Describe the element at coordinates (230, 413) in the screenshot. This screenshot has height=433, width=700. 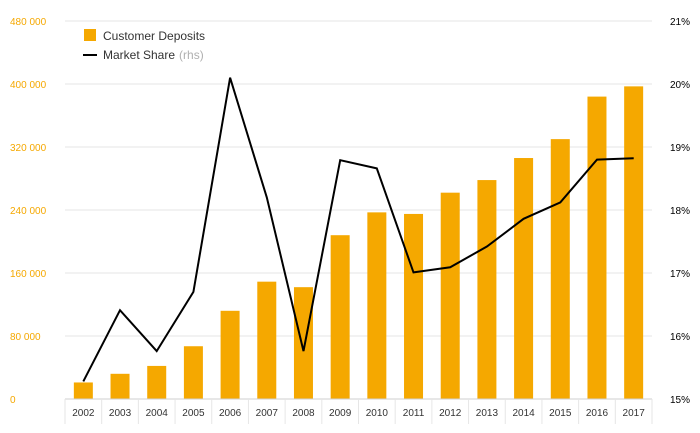
I see `x-axis-tick-label: 2006` at that location.